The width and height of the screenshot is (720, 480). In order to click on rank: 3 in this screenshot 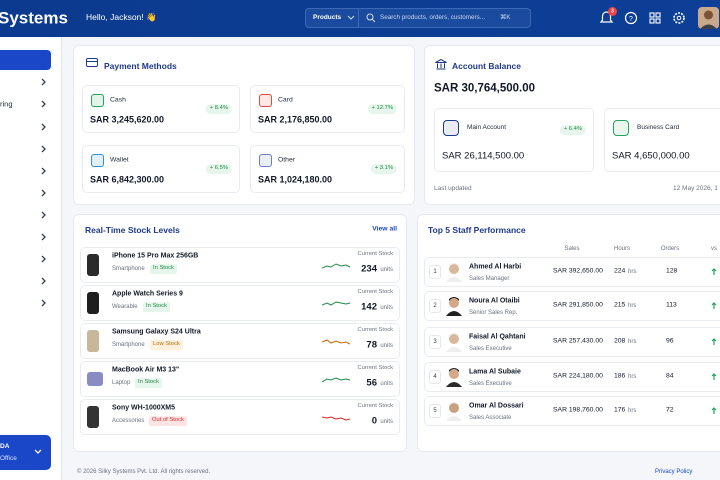, I will do `click(435, 342)`.